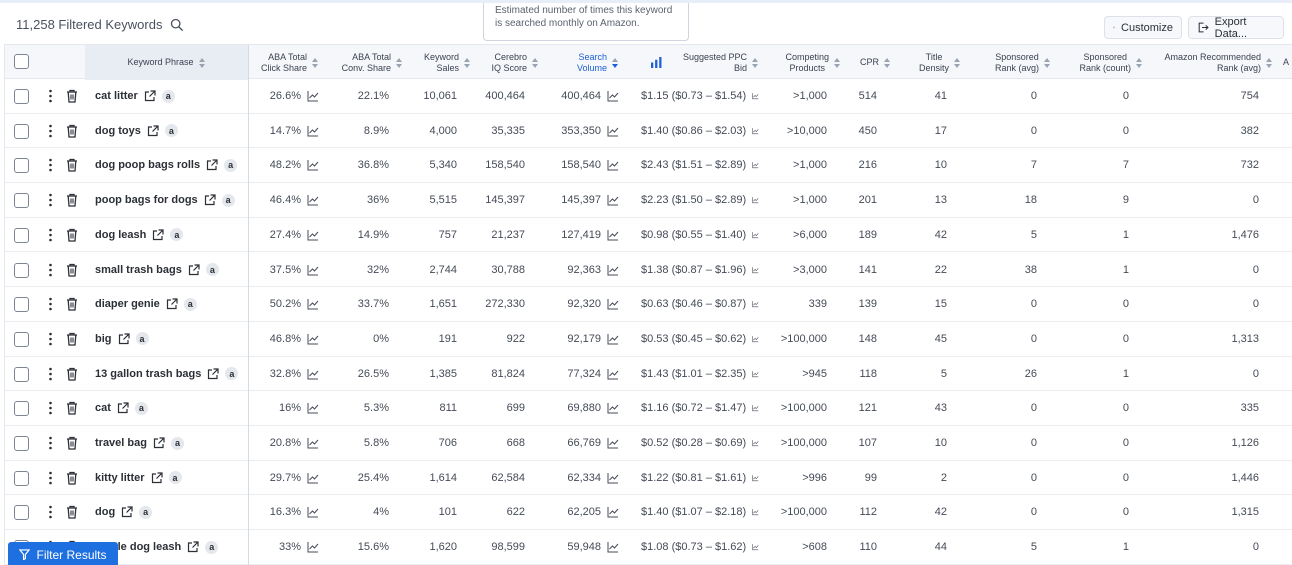 The height and width of the screenshot is (565, 1292). What do you see at coordinates (1286, 62) in the screenshot?
I see `header-extra-column: A` at bounding box center [1286, 62].